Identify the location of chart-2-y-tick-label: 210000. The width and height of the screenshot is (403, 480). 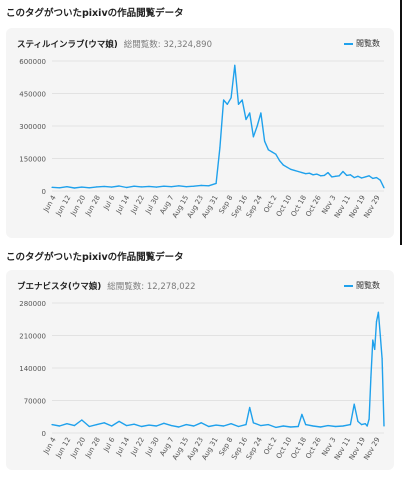
(32, 337).